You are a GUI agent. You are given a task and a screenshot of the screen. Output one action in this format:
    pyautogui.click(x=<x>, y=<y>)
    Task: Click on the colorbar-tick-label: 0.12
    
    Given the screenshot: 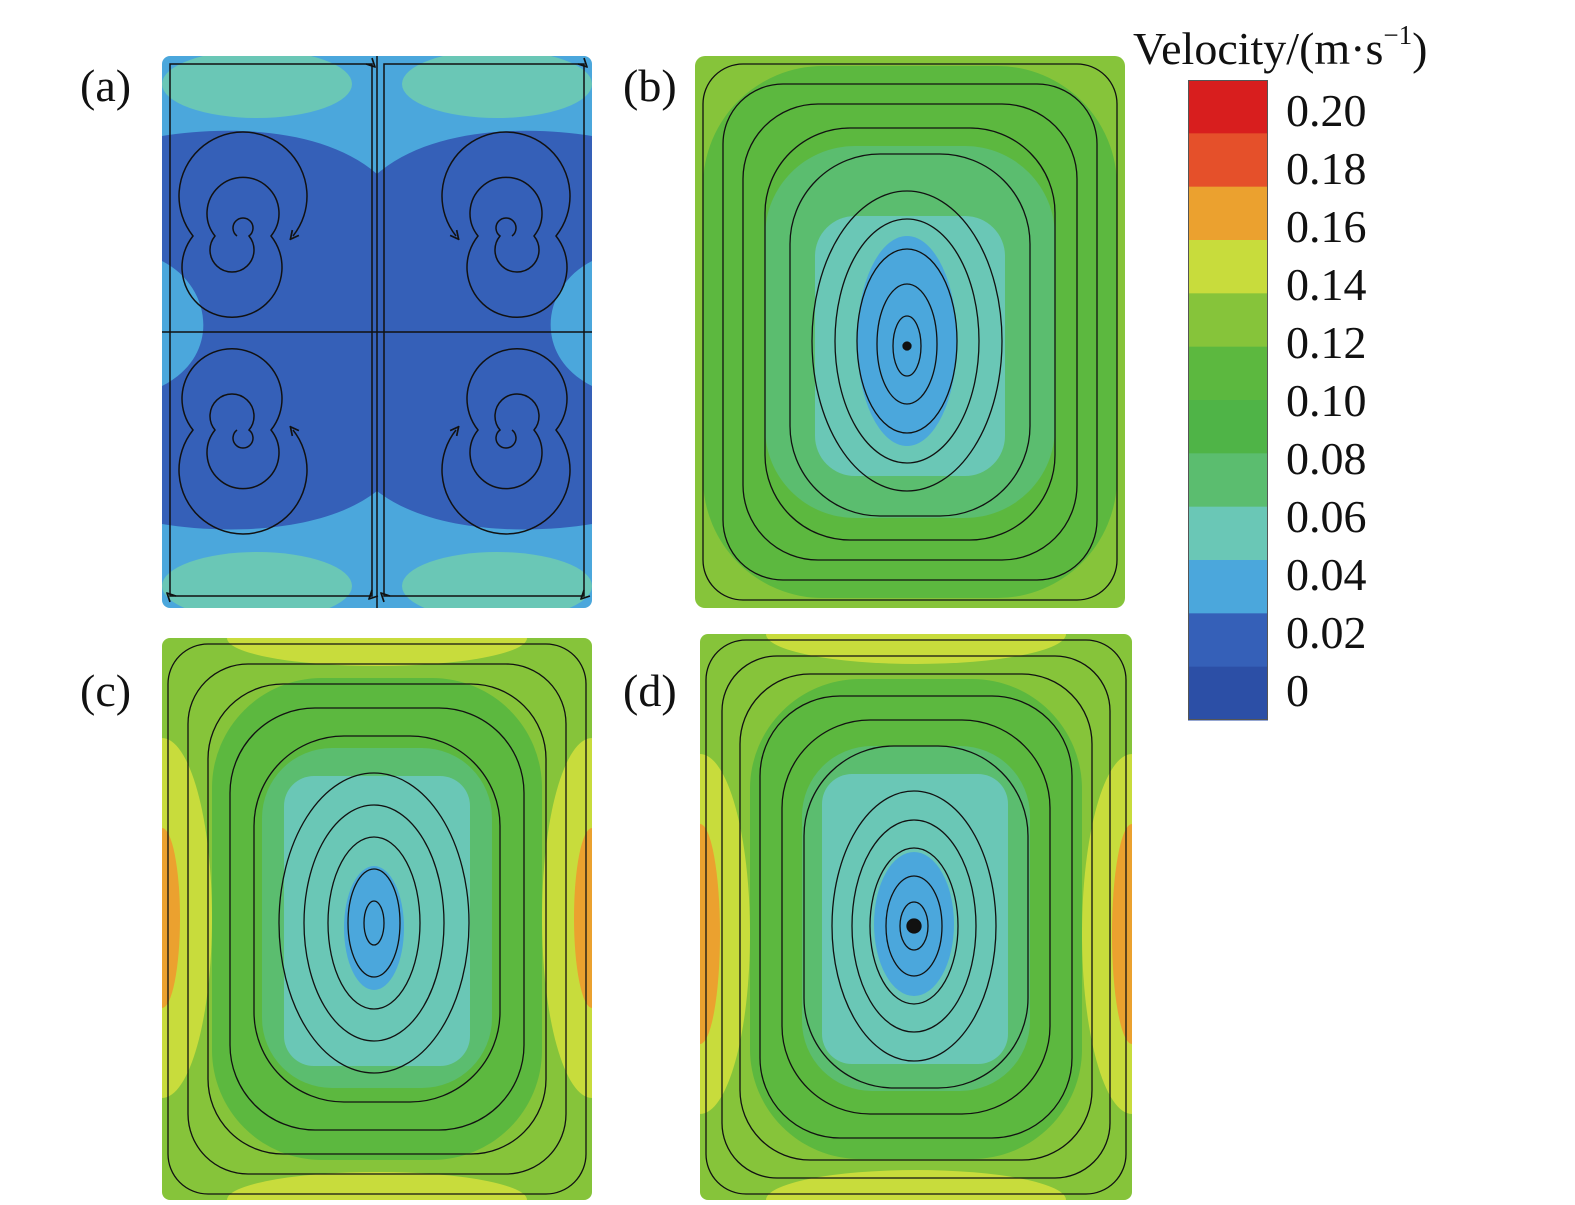 What is the action you would take?
    pyautogui.click(x=1326, y=342)
    